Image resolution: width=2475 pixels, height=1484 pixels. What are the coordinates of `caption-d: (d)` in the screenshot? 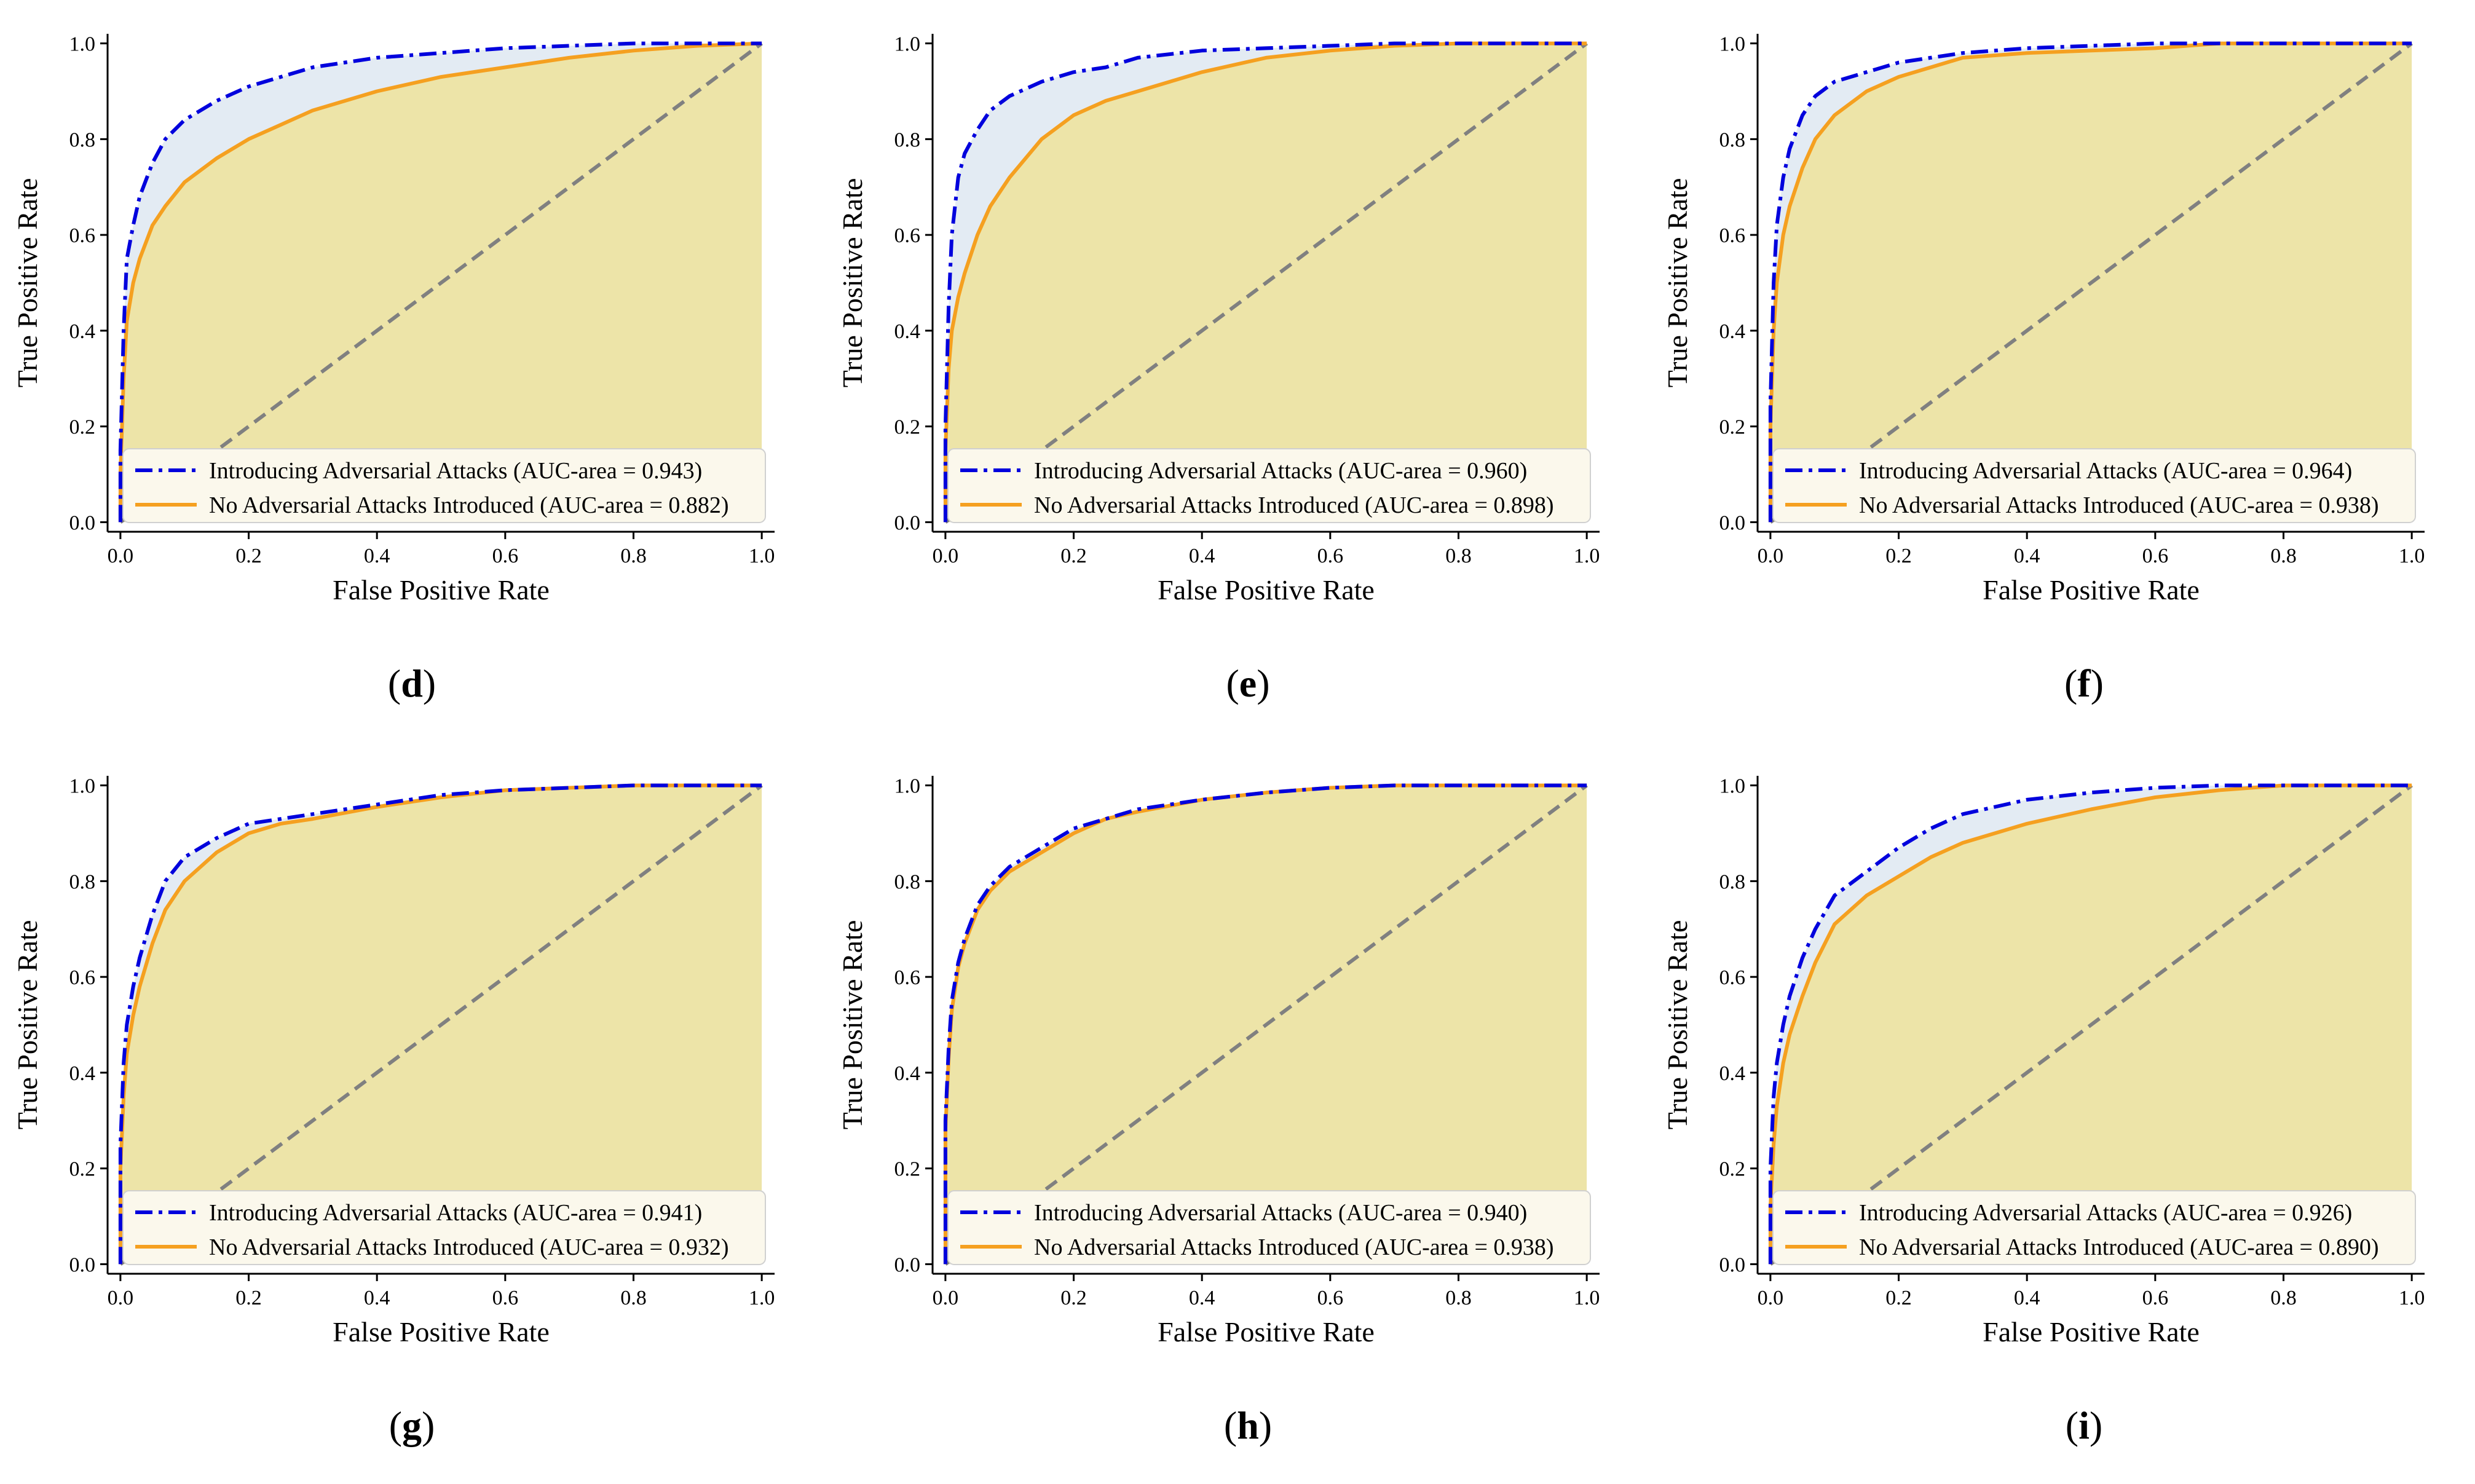 It's located at (411, 683).